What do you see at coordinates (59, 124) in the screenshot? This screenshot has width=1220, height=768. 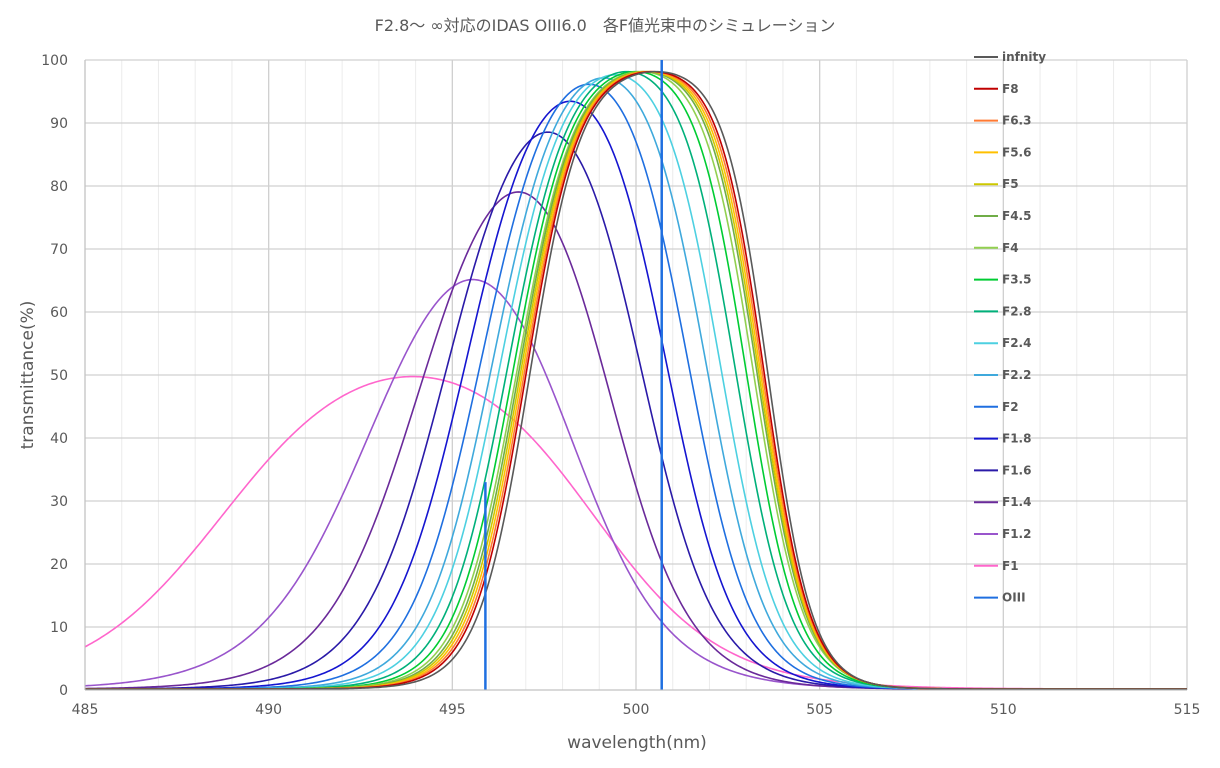 I see `y-tick-label: 90` at bounding box center [59, 124].